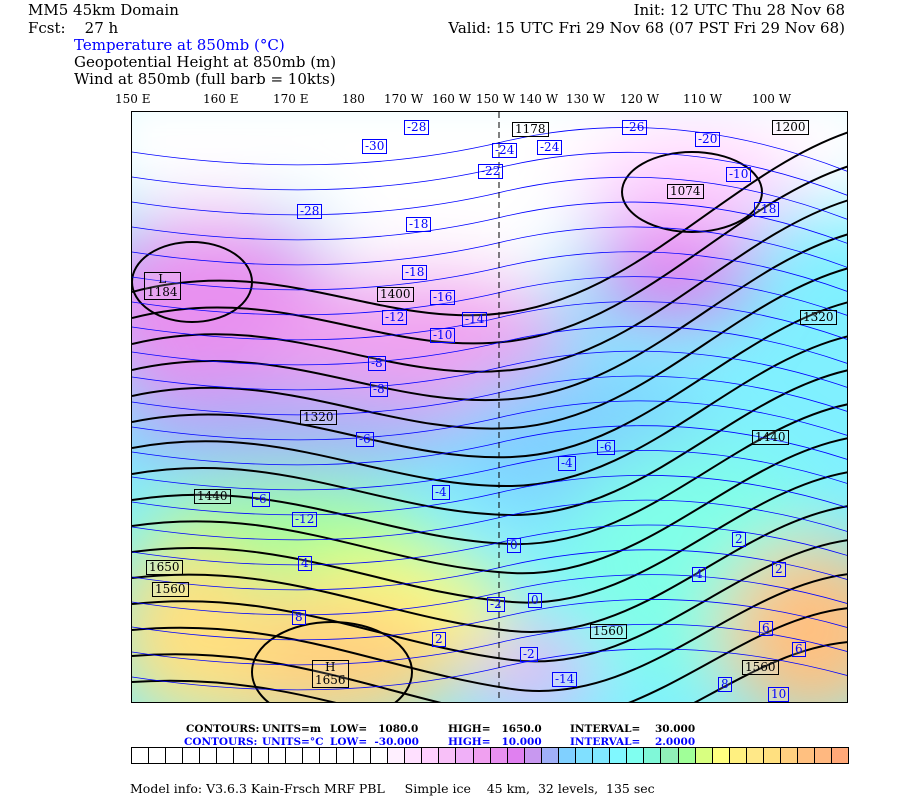 This screenshot has width=900, height=800. I want to click on longitude-label: 150 W, so click(496, 99).